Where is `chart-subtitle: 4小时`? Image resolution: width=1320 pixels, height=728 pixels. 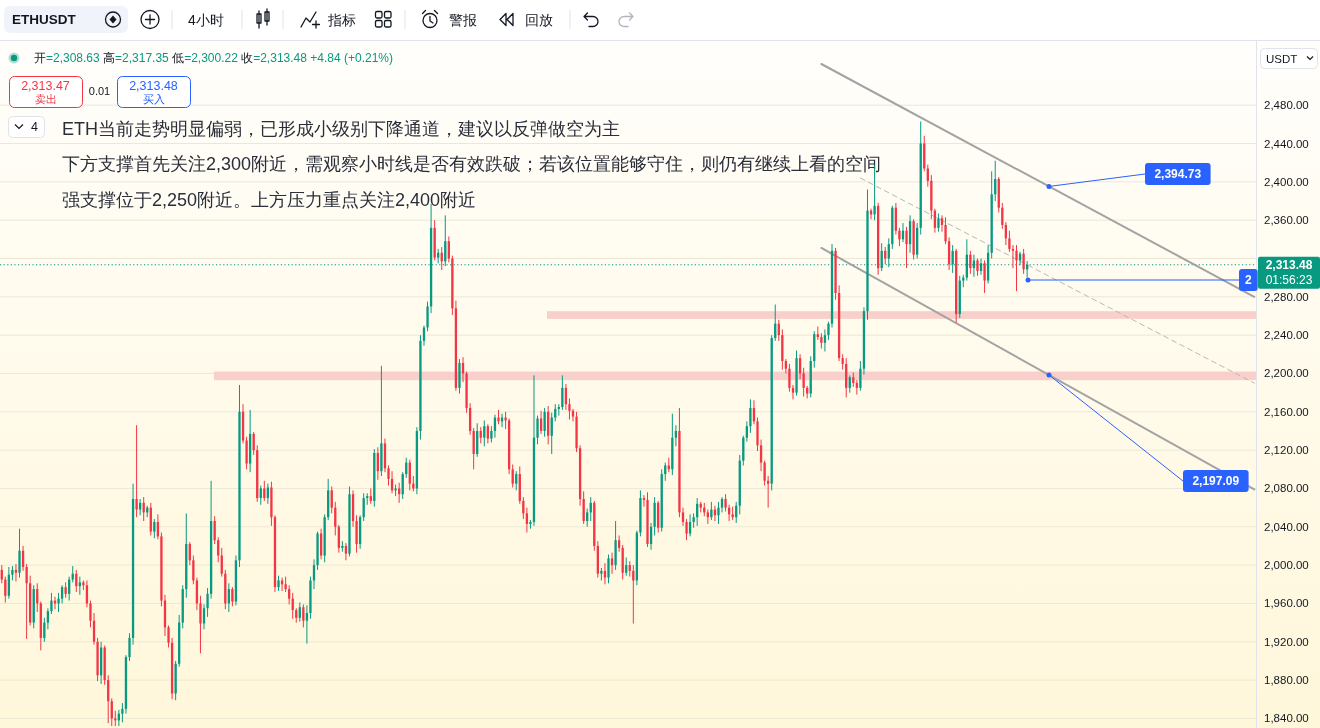 chart-subtitle: 4小时 is located at coordinates (206, 19).